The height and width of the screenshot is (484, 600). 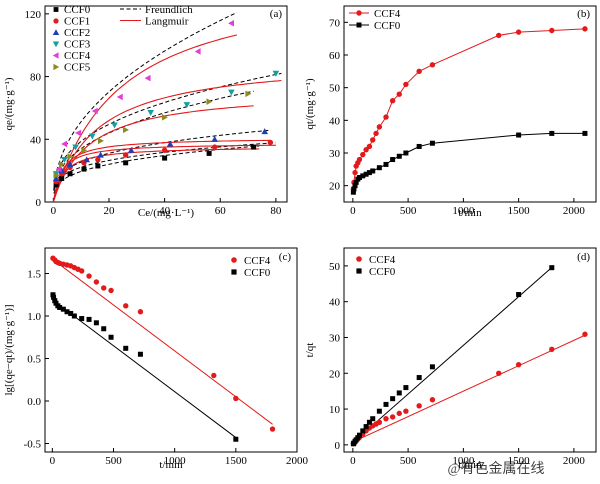 What do you see at coordinates (583, 14) in the screenshot?
I see `panel-label: (b)` at bounding box center [583, 14].